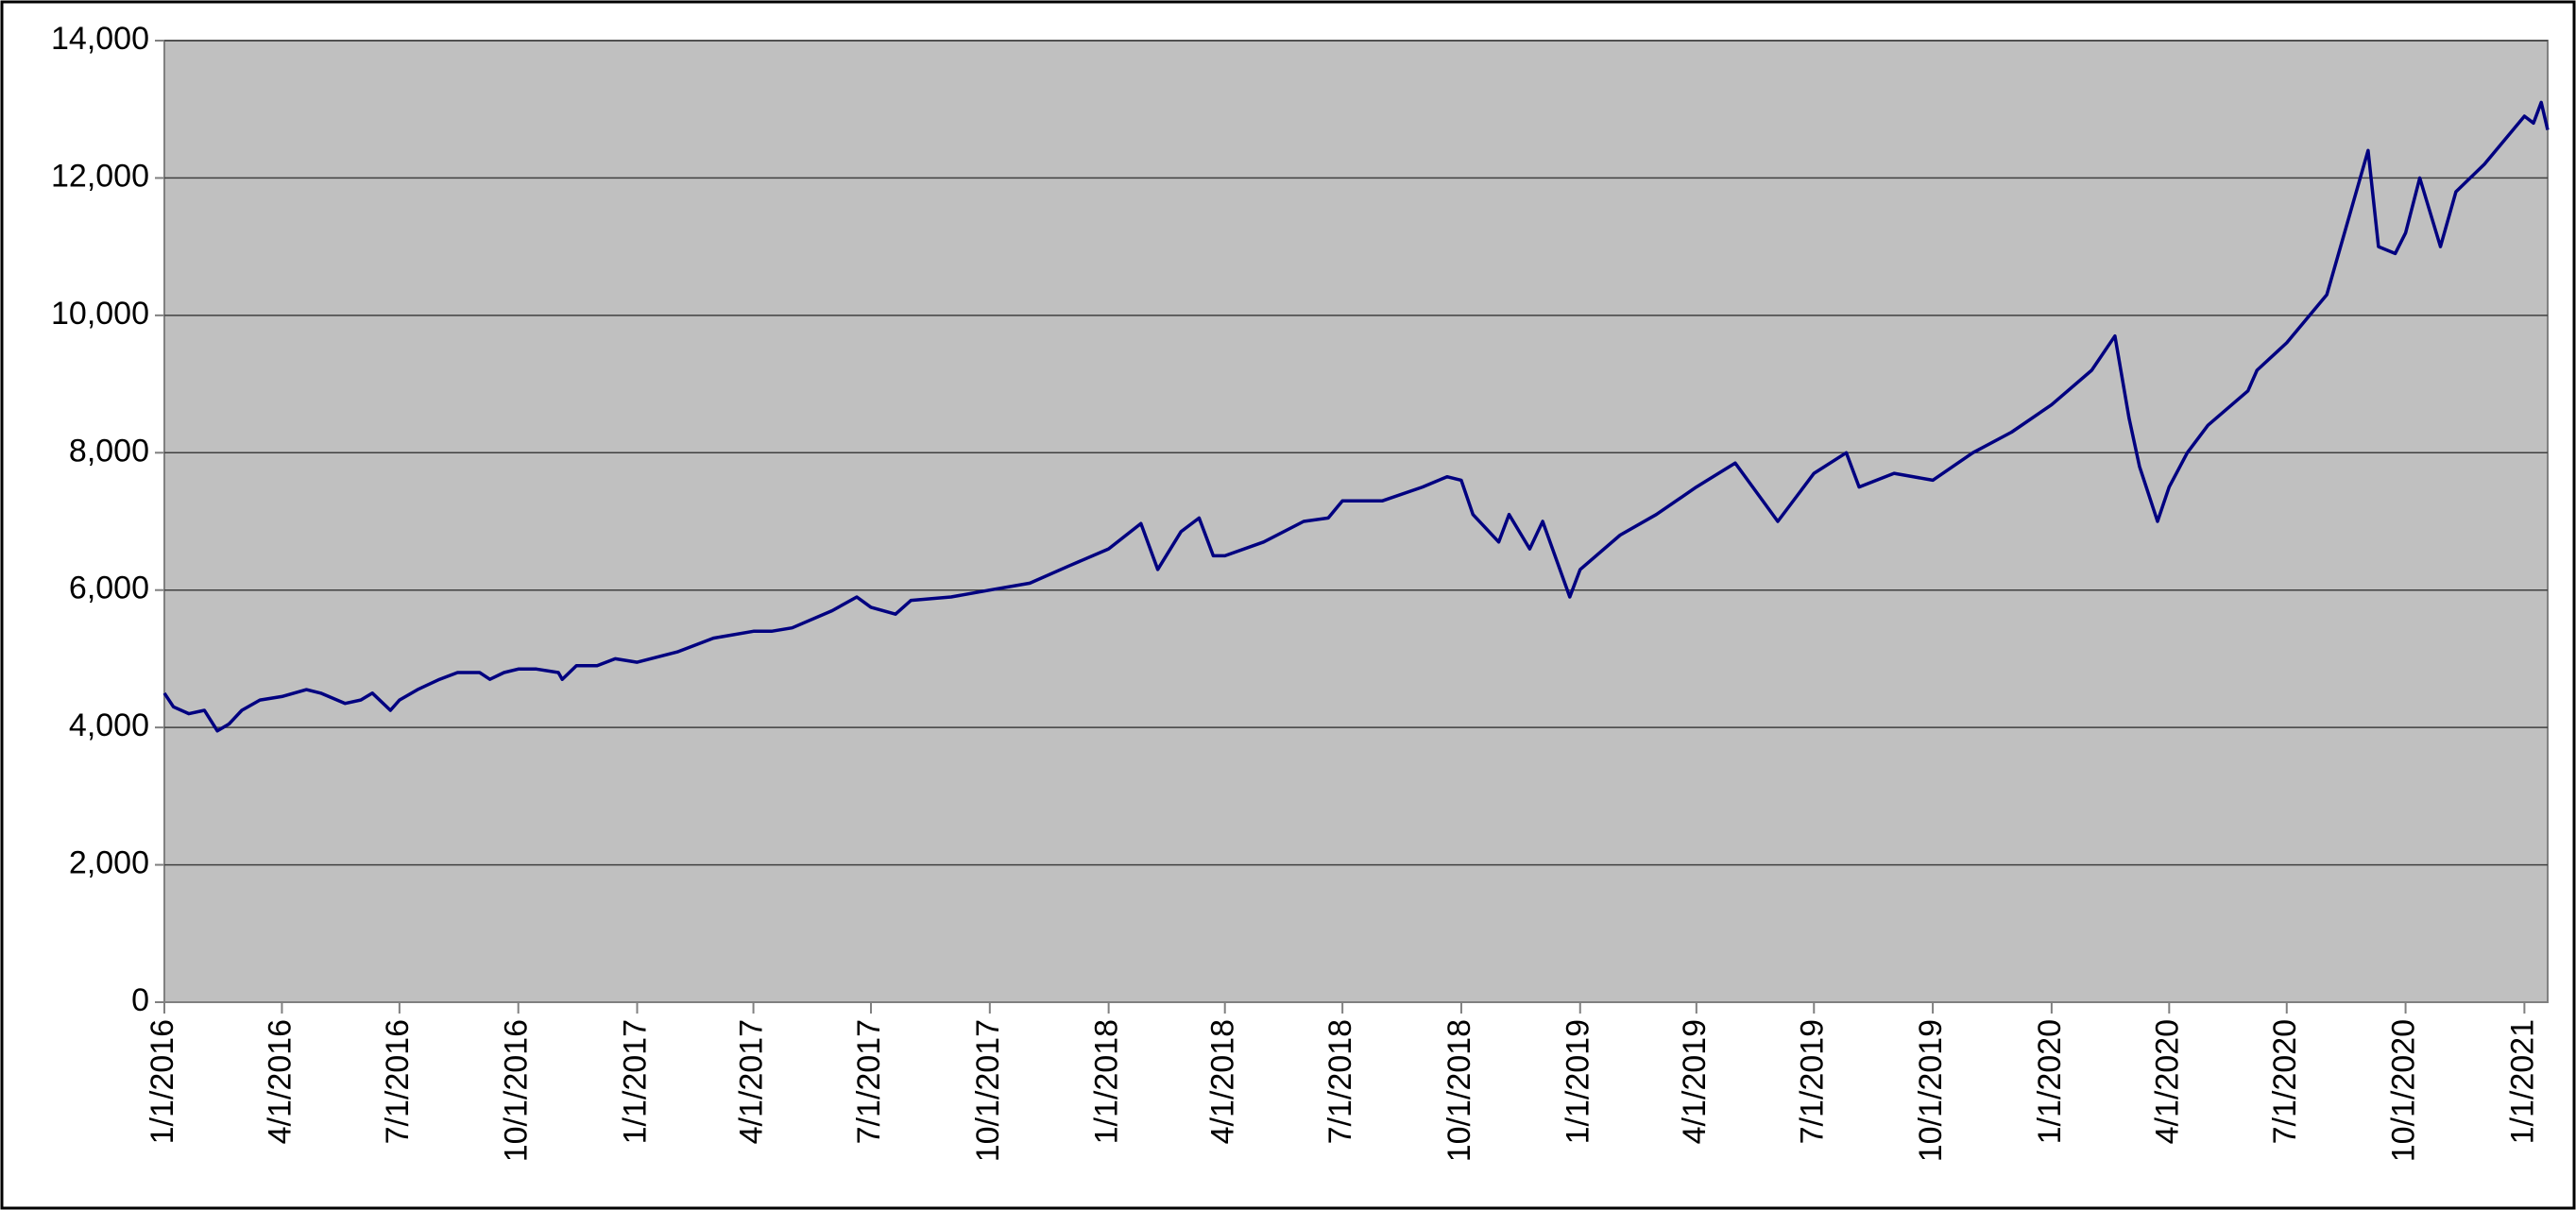 The height and width of the screenshot is (1210, 2576). I want to click on x-tick-label: 1/1/2018, so click(1107, 1082).